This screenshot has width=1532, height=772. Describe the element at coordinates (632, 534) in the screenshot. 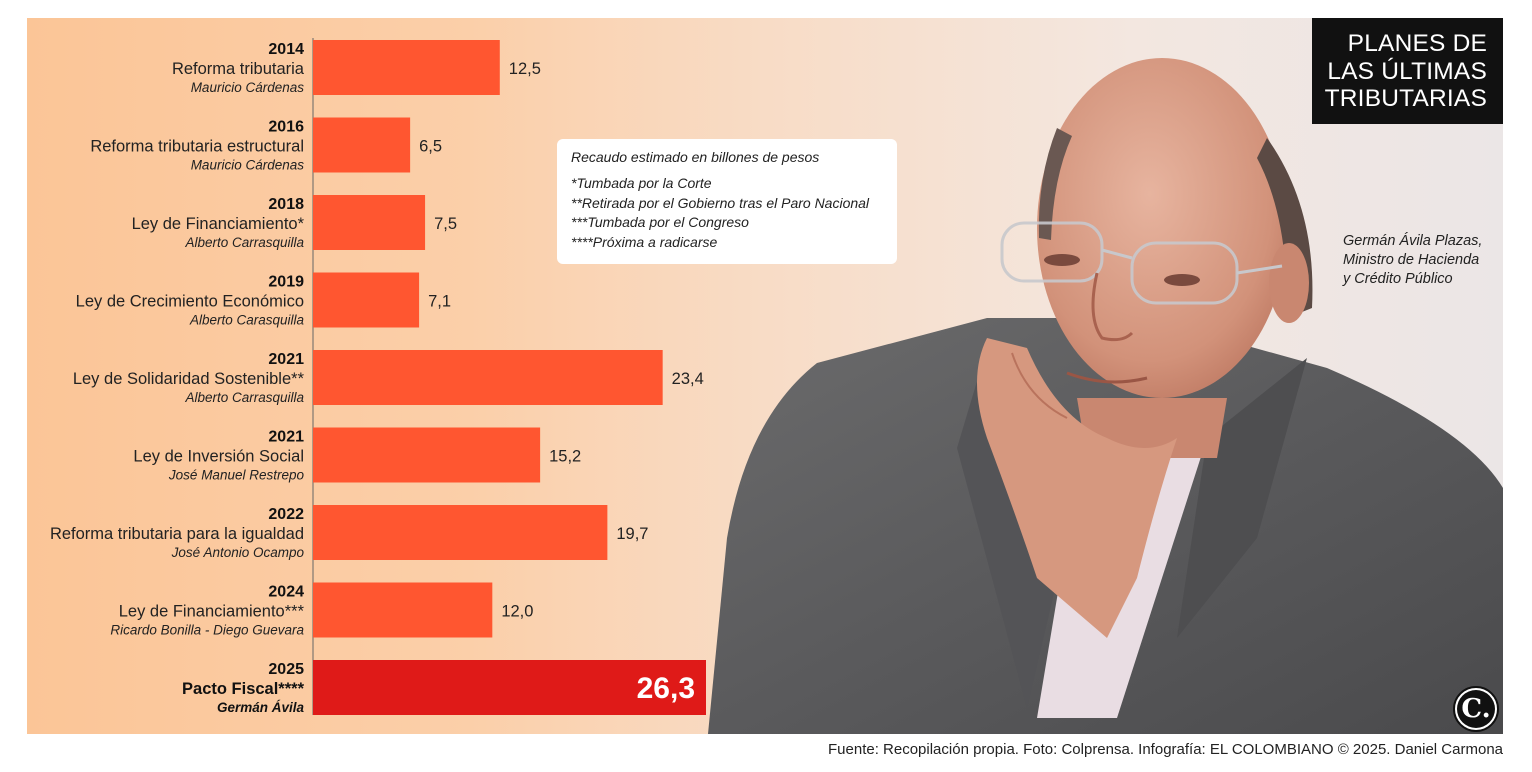

I see `value-label: 19,7` at that location.